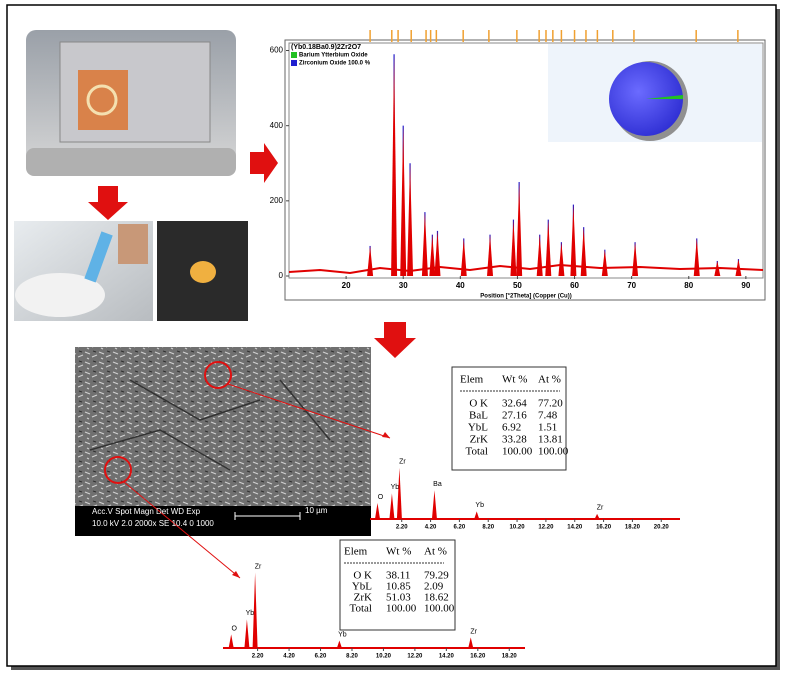 The height and width of the screenshot is (677, 793). What do you see at coordinates (478, 416) in the screenshot?
I see `table-cell: BaL` at bounding box center [478, 416].